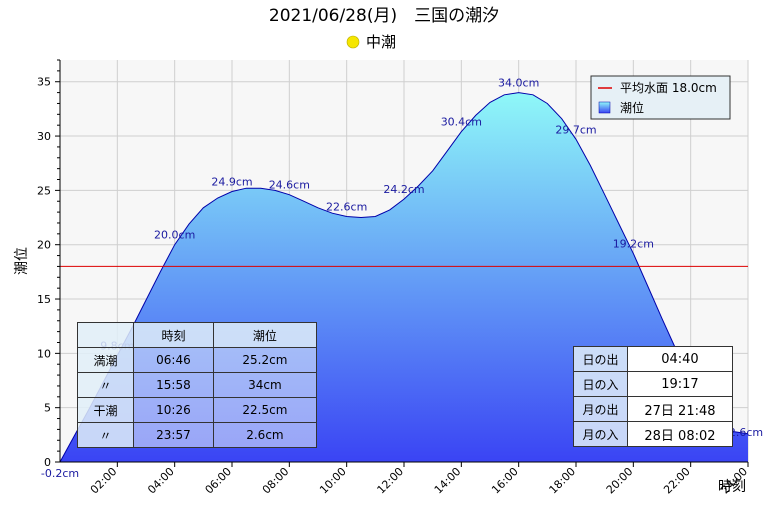 The width and height of the screenshot is (768, 512). I want to click on y-tick-label: 20, so click(44, 245).